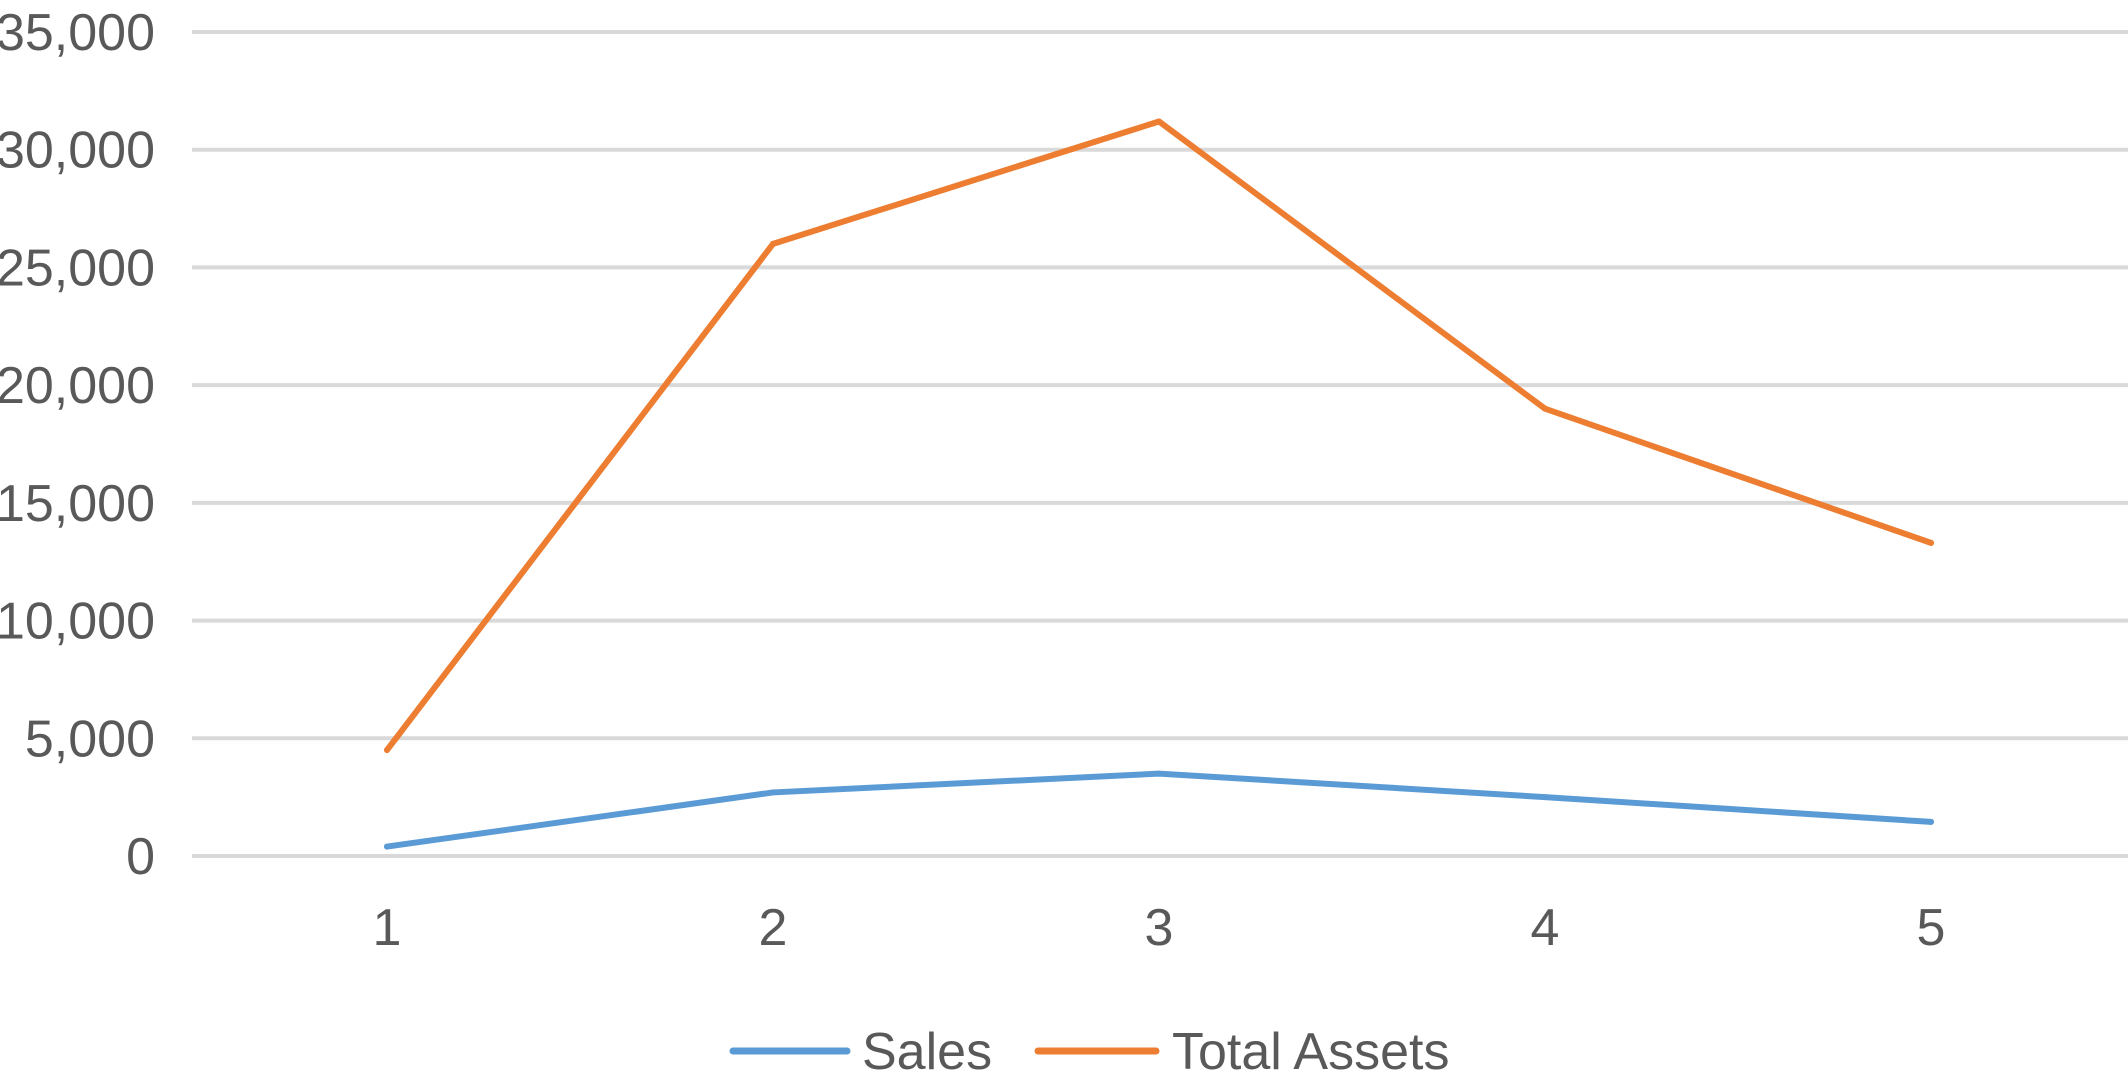 The width and height of the screenshot is (2128, 1086). Describe the element at coordinates (860, 1052) in the screenshot. I see `legend-item-sales: Sales` at that location.